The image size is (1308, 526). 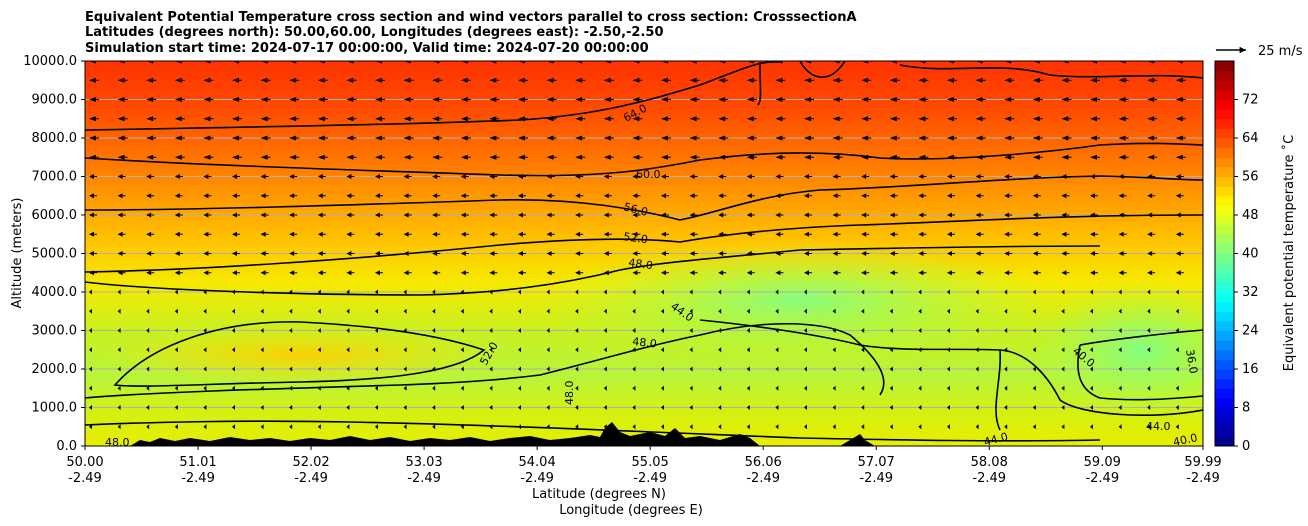 What do you see at coordinates (636, 238) in the screenshot?
I see `contour-label-52: 52.0` at bounding box center [636, 238].